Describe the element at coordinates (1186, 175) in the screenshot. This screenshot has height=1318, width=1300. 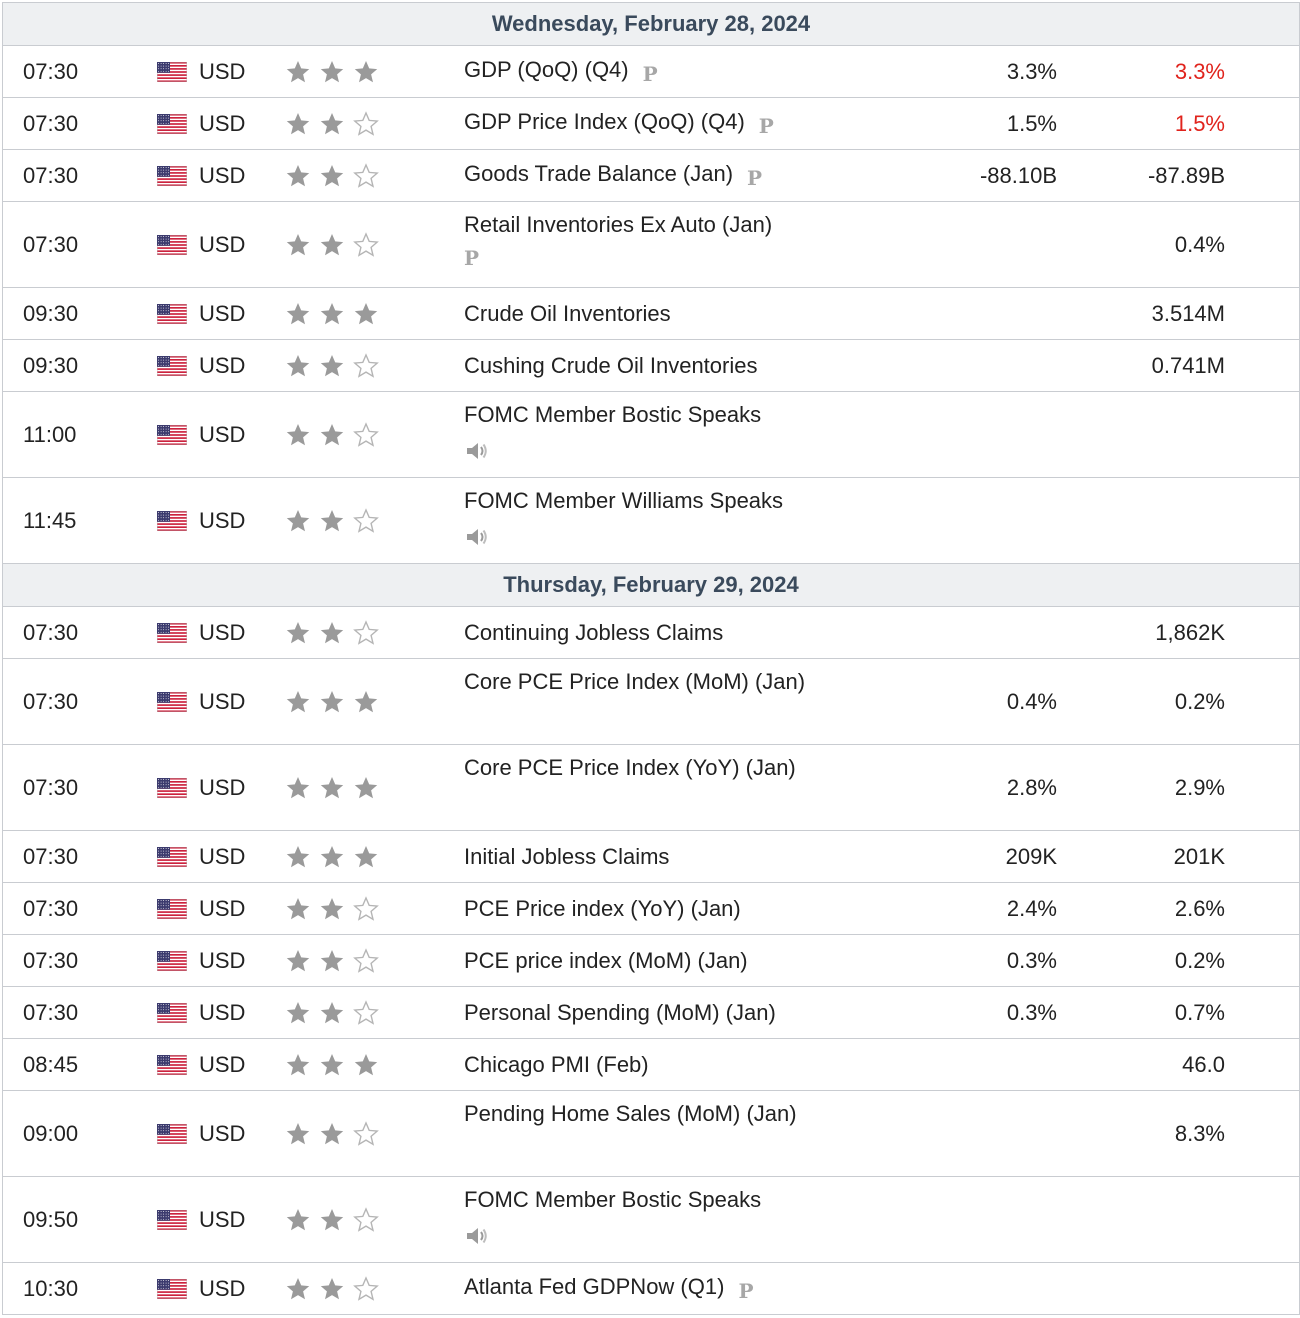
I see `previous-value: -87.89B` at that location.